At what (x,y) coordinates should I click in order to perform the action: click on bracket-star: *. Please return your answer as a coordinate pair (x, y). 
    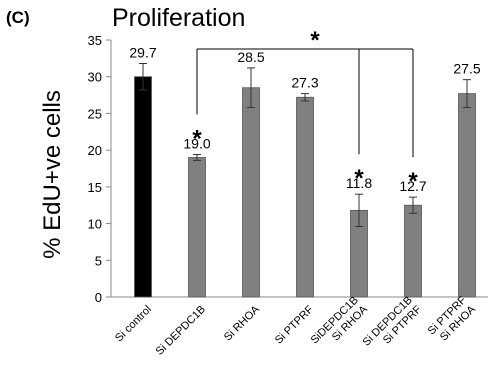
    Looking at the image, I should click on (315, 40).